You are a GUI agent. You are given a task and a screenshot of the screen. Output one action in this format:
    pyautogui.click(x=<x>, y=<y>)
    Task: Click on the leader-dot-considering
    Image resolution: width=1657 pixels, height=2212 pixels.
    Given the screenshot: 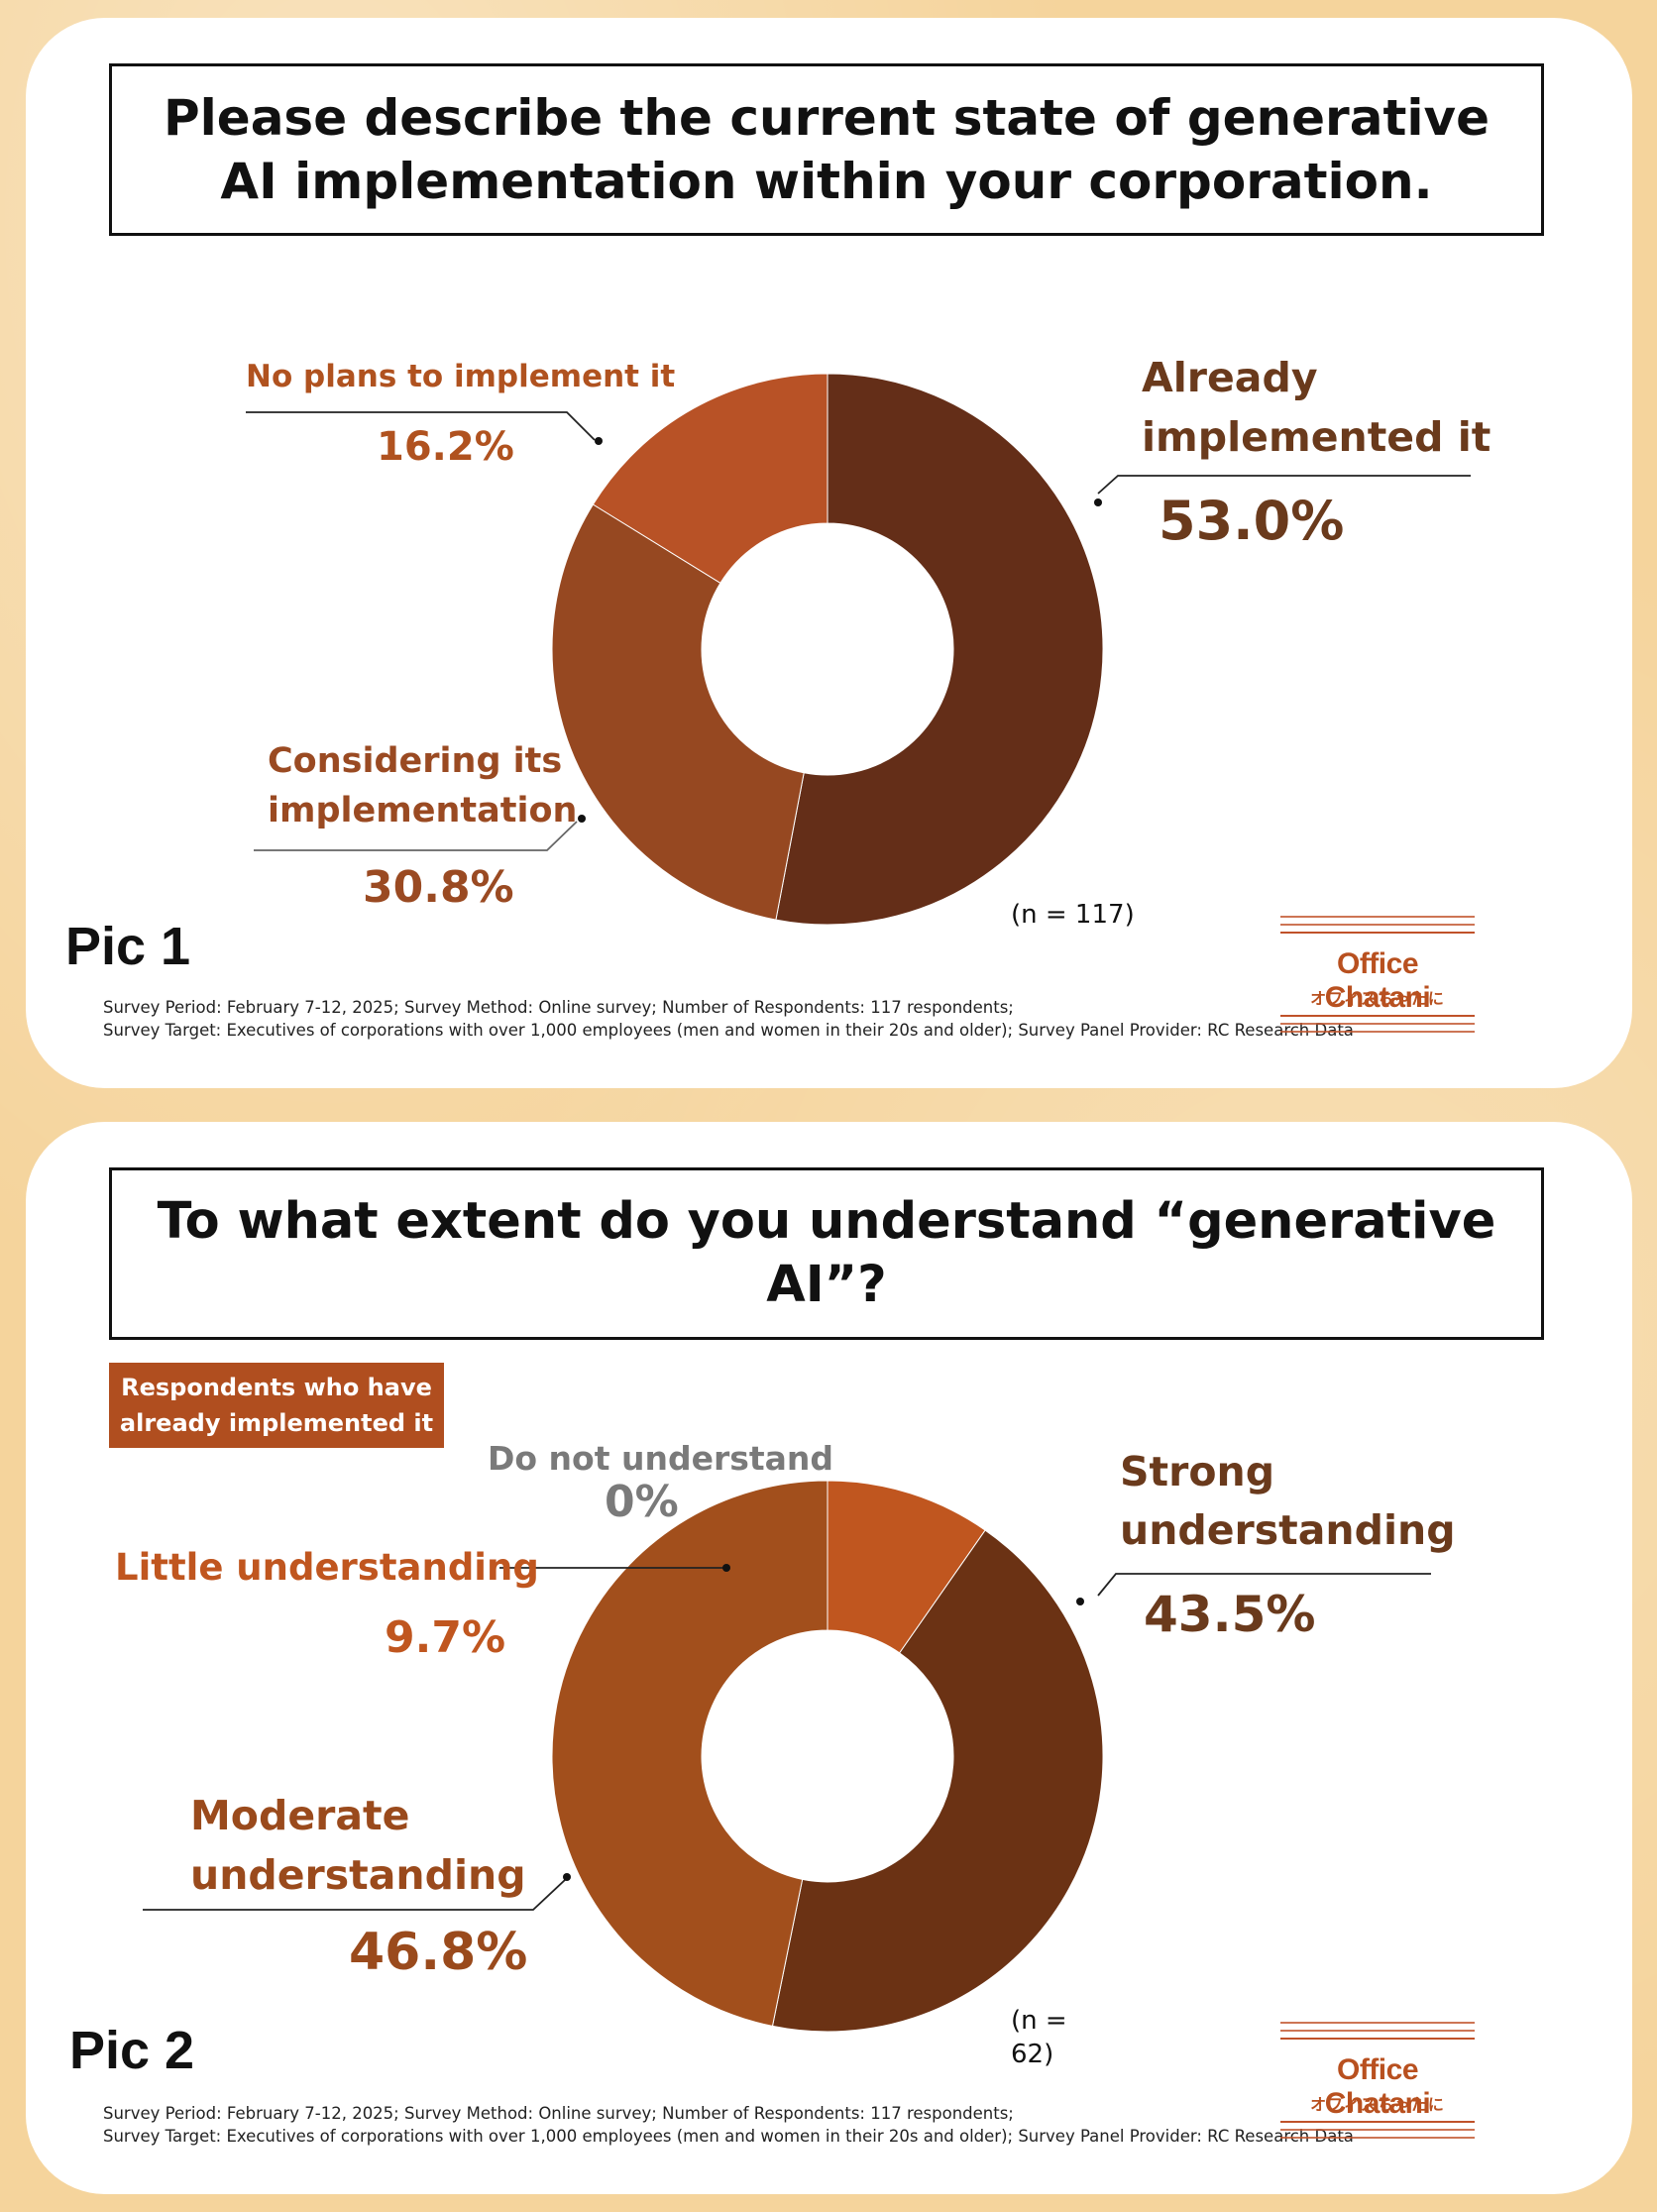 What is the action you would take?
    pyautogui.click(x=582, y=819)
    